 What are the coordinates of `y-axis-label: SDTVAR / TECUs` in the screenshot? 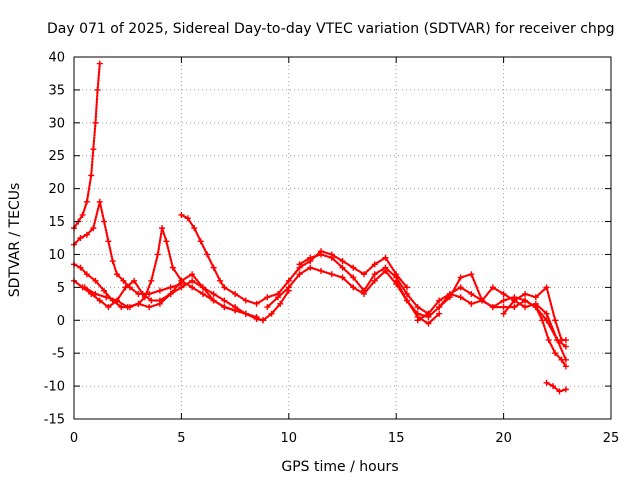 It's located at (15, 240).